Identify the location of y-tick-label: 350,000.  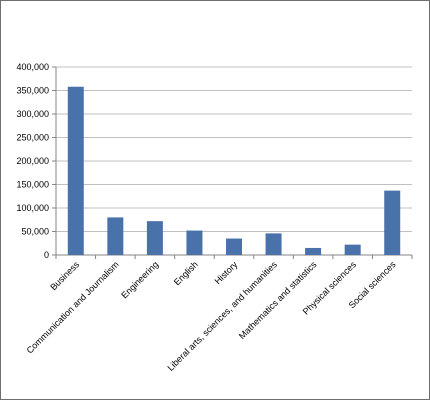
(32, 91).